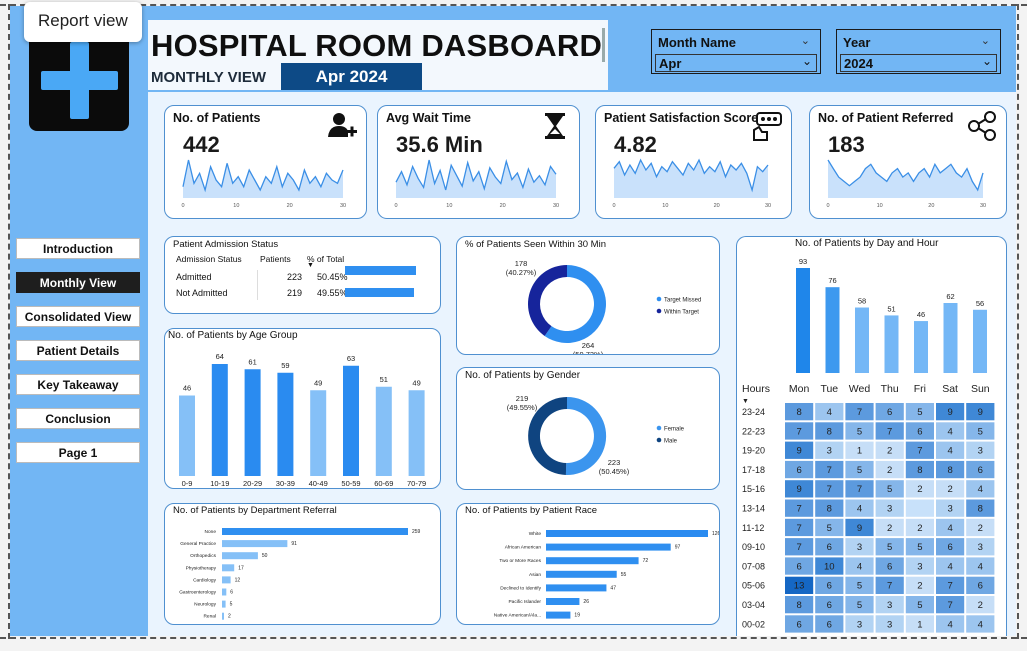 The image size is (1027, 651). What do you see at coordinates (78, 282) in the screenshot?
I see `nav-monthly-view-button: Monthly View` at bounding box center [78, 282].